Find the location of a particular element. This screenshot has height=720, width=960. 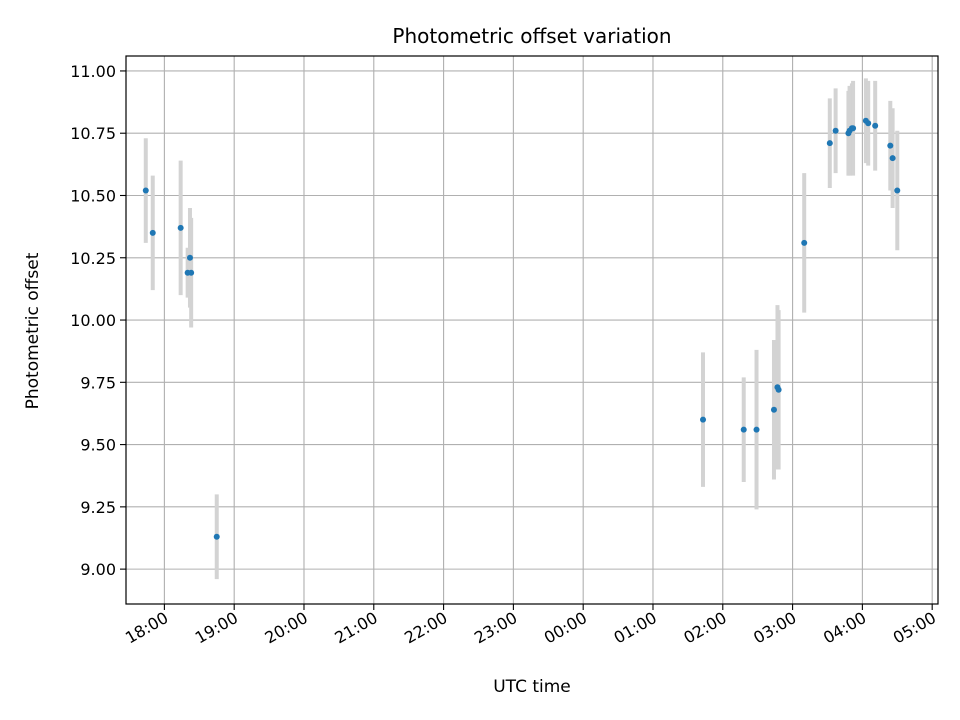

y-axis-title: Photometric offset is located at coordinates (33, 330).